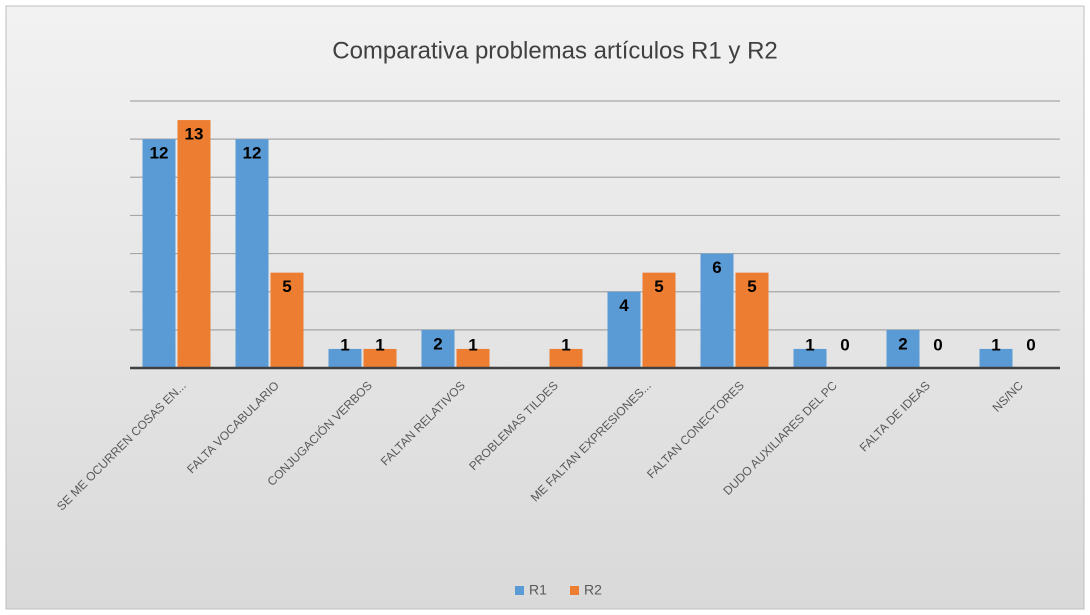  Describe the element at coordinates (716, 267) in the screenshot. I see `data-label: 6` at that location.